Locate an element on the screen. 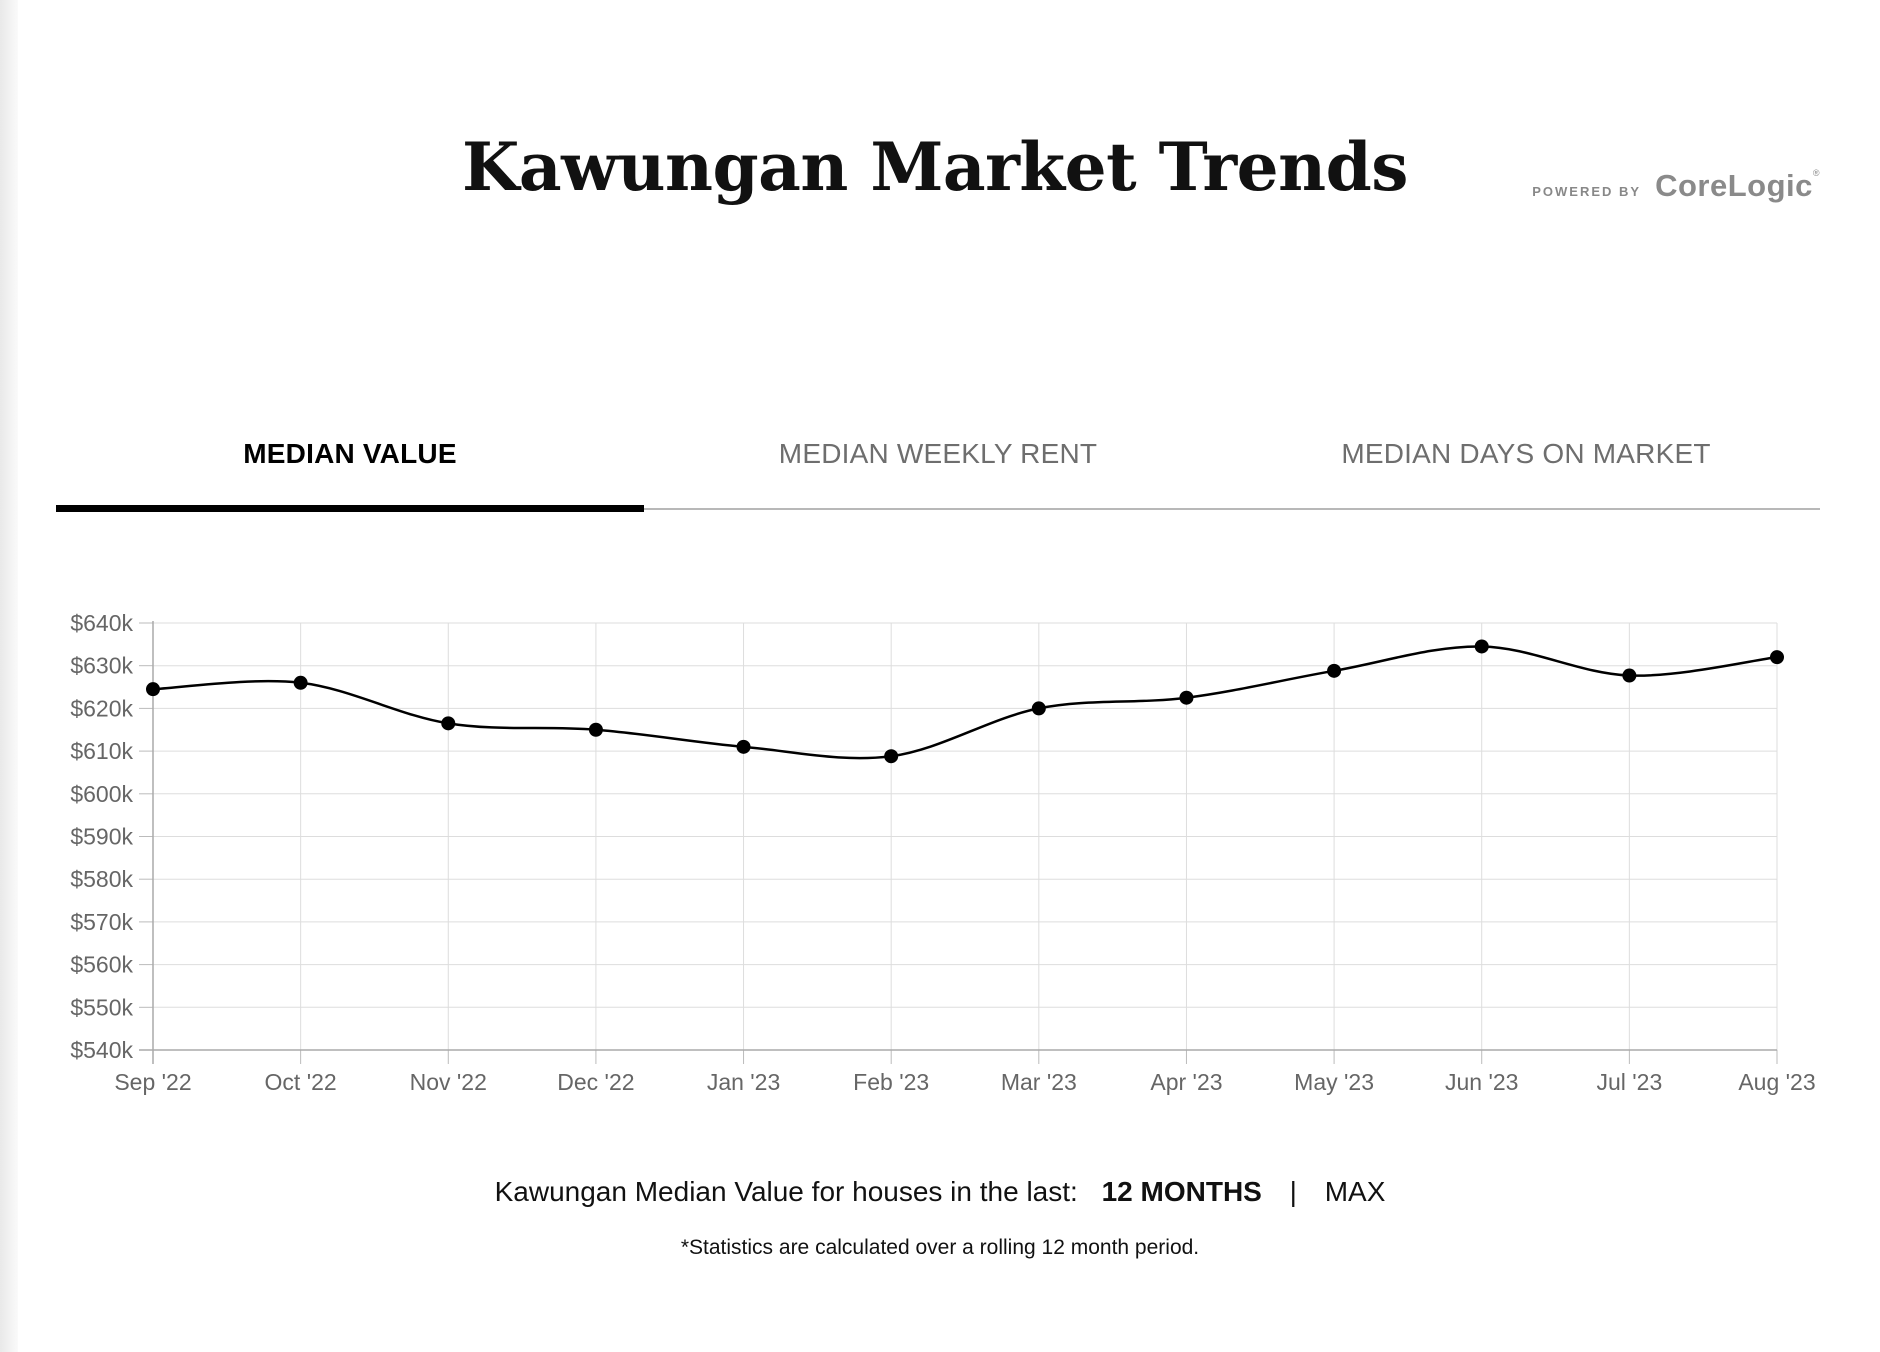 The height and width of the screenshot is (1352, 1880). y-tick-label: $620k is located at coordinates (101, 708).